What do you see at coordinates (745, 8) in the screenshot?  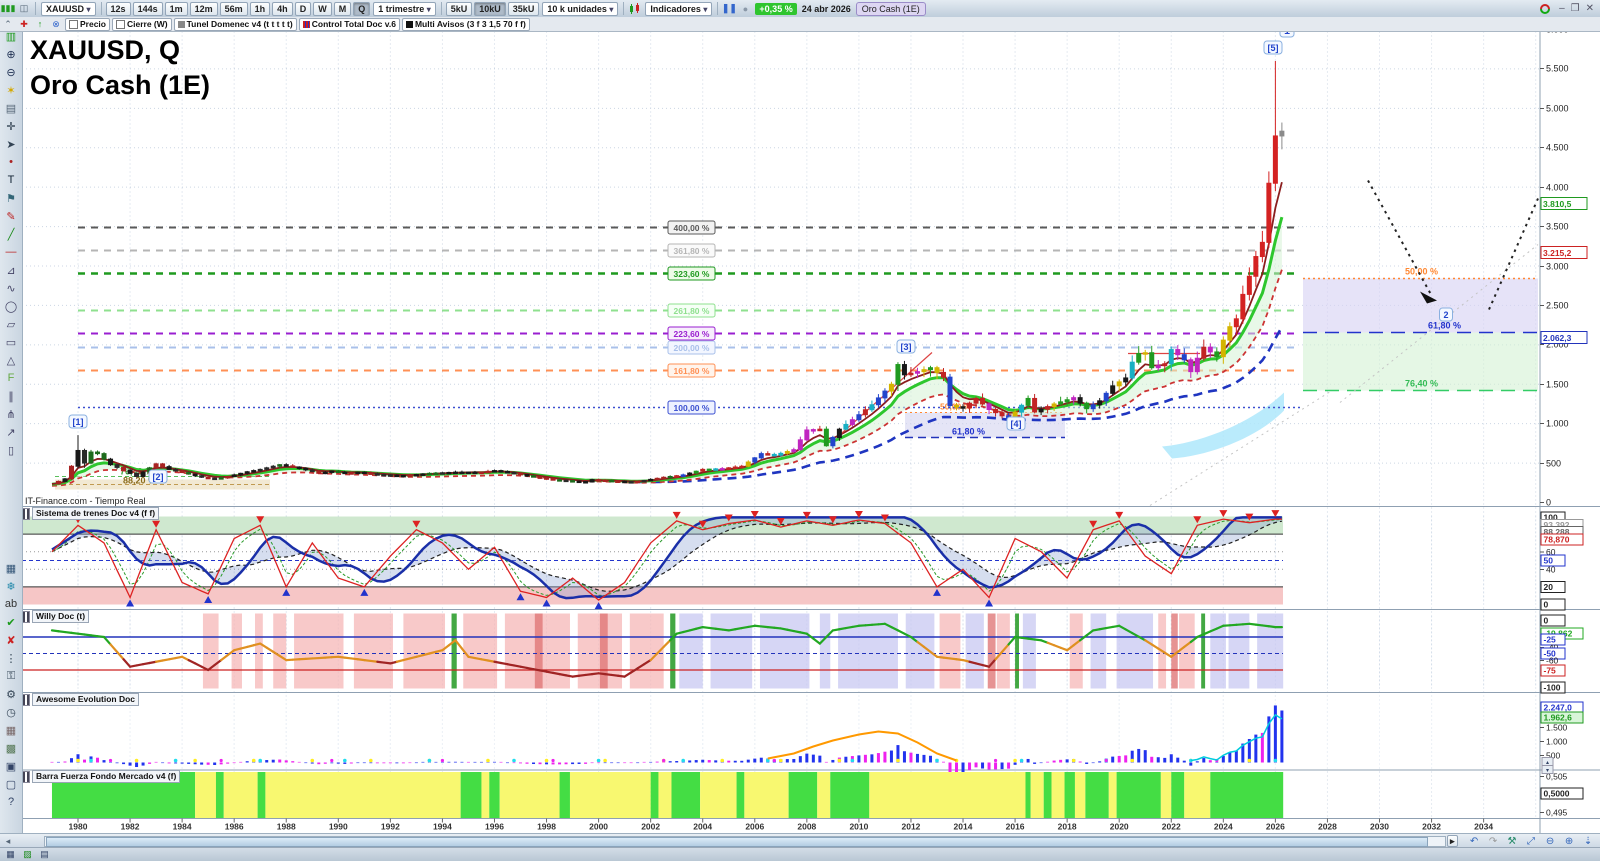 I see `record-icon: ●` at bounding box center [745, 8].